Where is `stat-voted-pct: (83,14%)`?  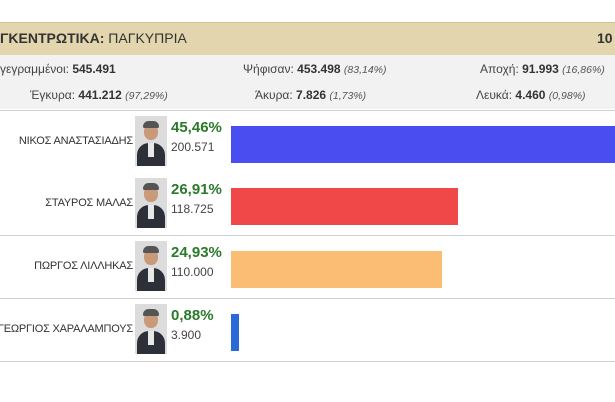 stat-voted-pct: (83,14%) is located at coordinates (365, 70).